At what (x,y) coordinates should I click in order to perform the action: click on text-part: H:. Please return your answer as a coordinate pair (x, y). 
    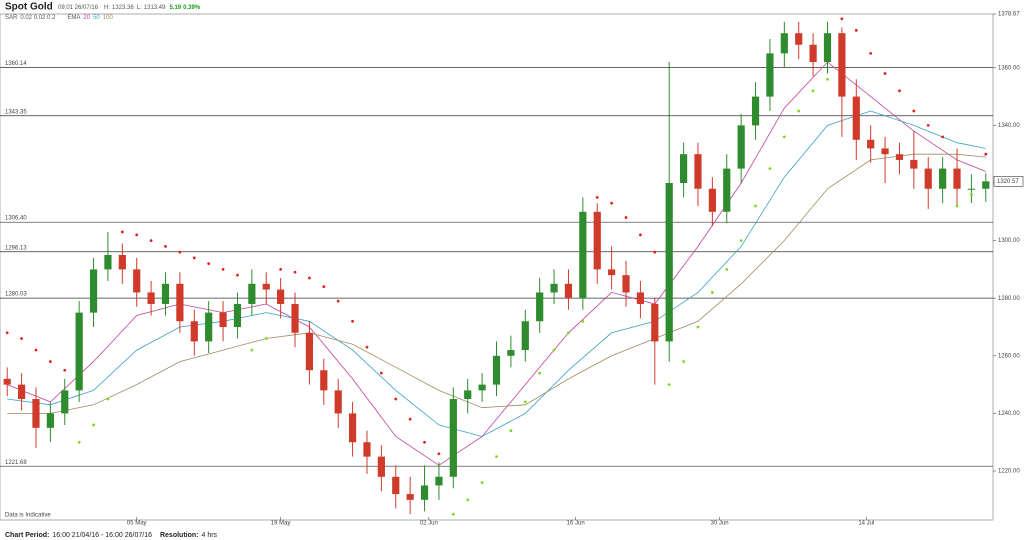
    Looking at the image, I should click on (107, 8).